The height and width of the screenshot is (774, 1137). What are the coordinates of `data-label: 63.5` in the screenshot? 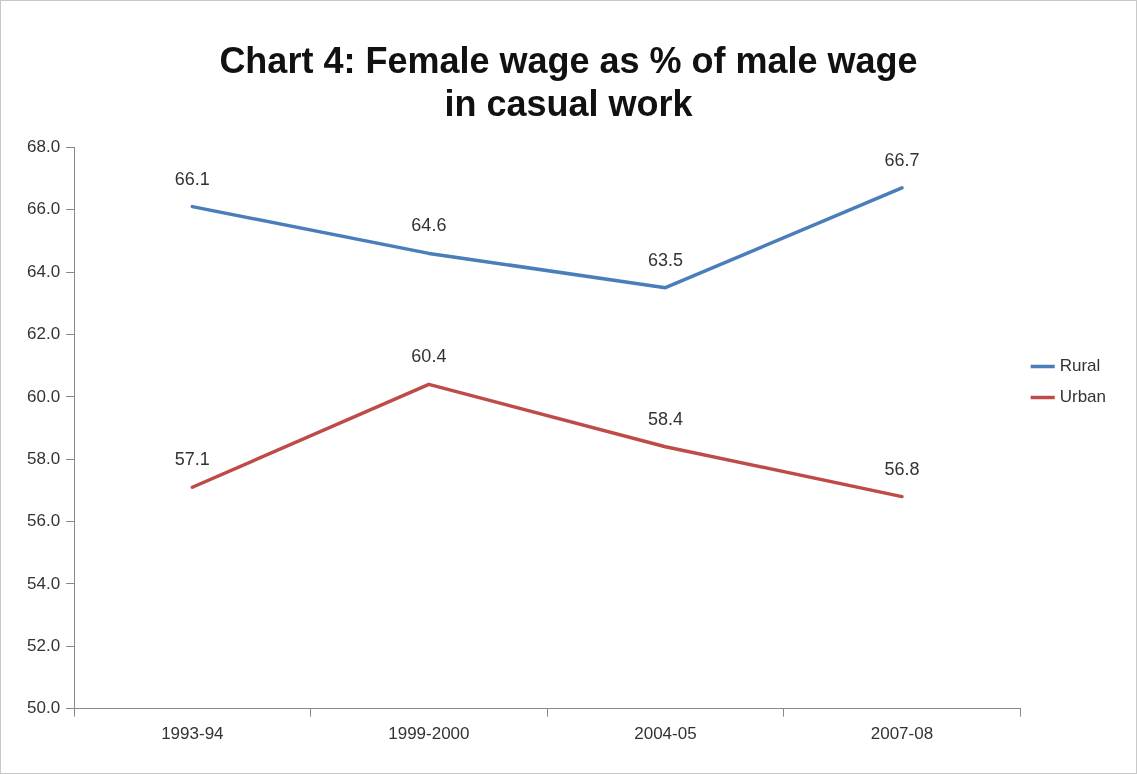 It's located at (665, 259).